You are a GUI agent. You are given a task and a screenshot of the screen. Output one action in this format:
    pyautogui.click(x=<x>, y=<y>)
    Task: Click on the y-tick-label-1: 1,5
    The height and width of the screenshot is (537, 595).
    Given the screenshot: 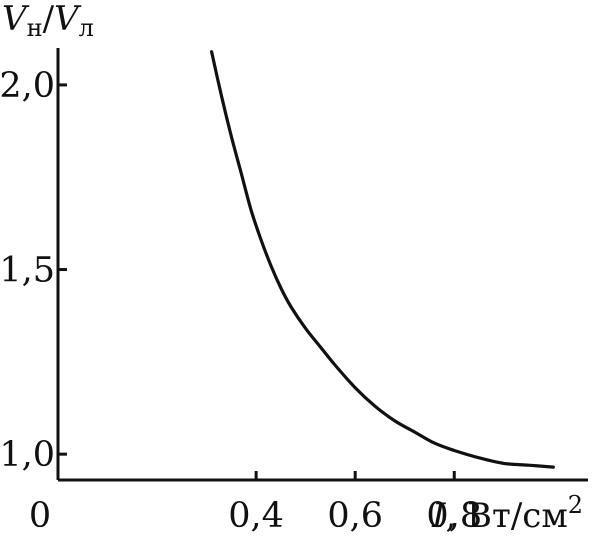 What is the action you would take?
    pyautogui.click(x=27, y=271)
    